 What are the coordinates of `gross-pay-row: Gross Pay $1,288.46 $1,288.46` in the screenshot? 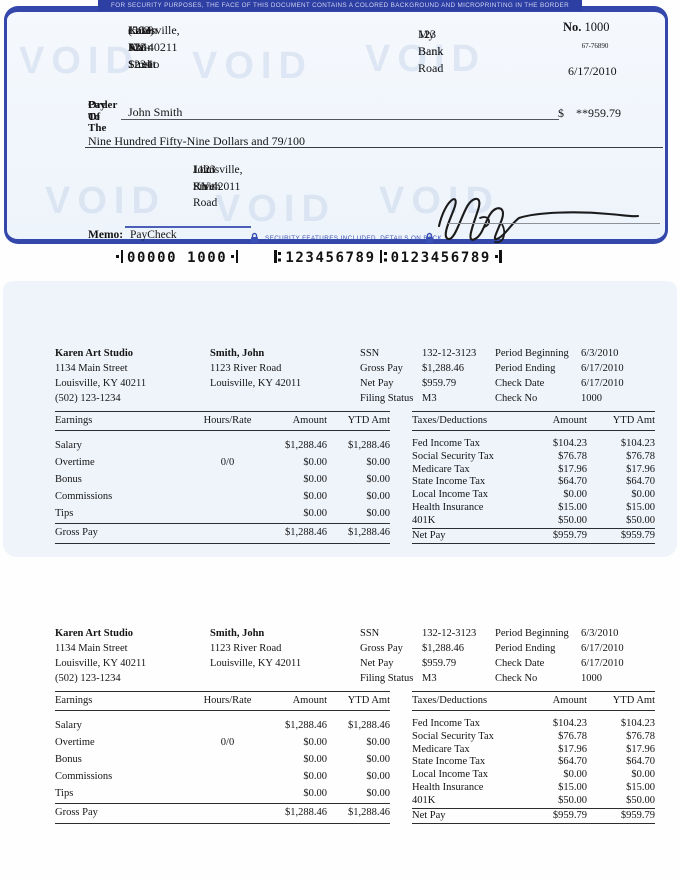 It's located at (222, 813).